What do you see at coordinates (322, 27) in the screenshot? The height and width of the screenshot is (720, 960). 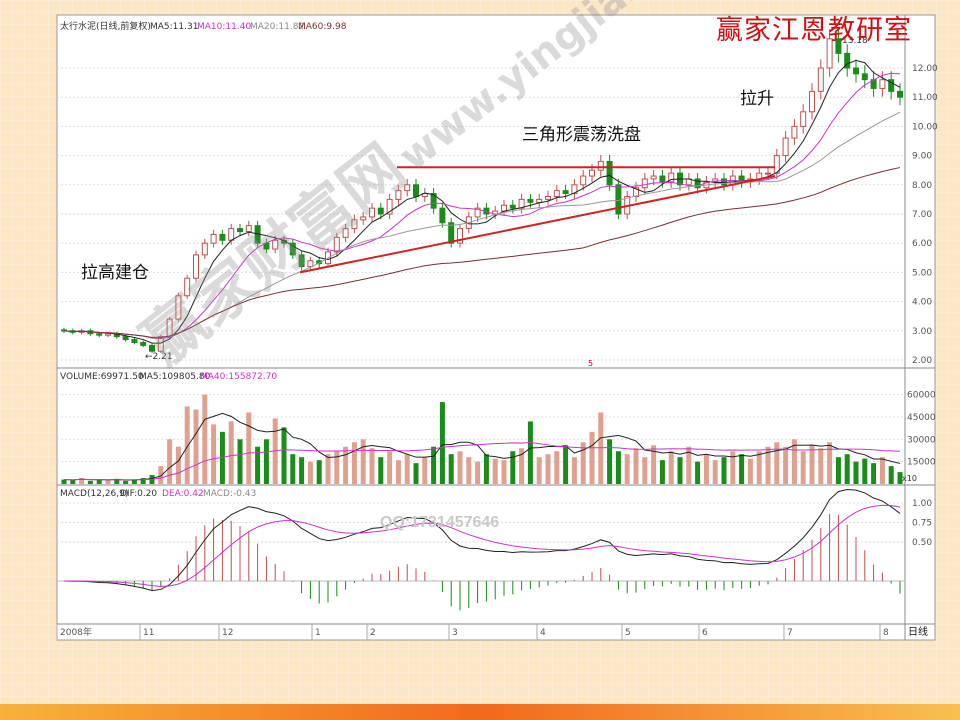 I see `legend-ma60: MA60:9.98` at bounding box center [322, 27].